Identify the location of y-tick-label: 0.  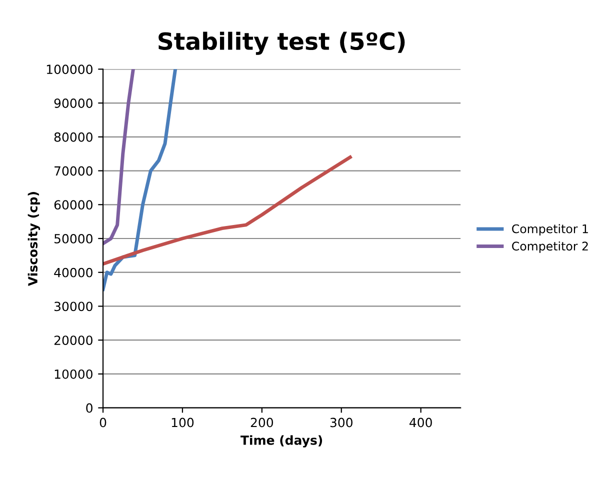
(89, 408).